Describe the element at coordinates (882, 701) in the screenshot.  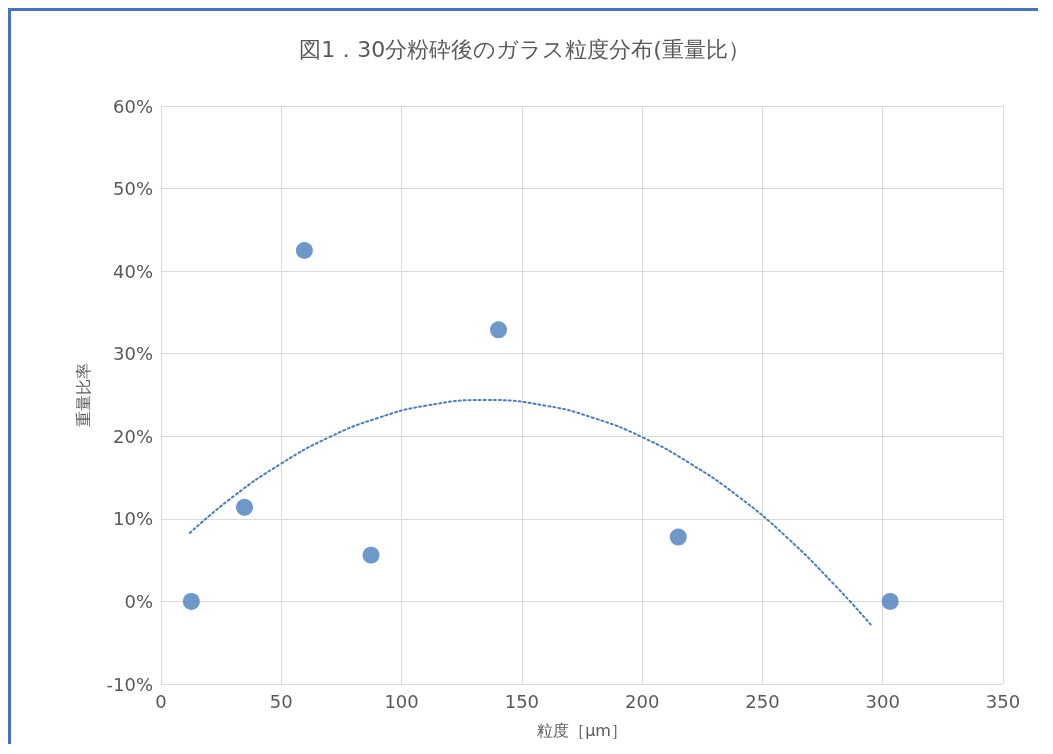
I see `x-tick-label: 300` at that location.